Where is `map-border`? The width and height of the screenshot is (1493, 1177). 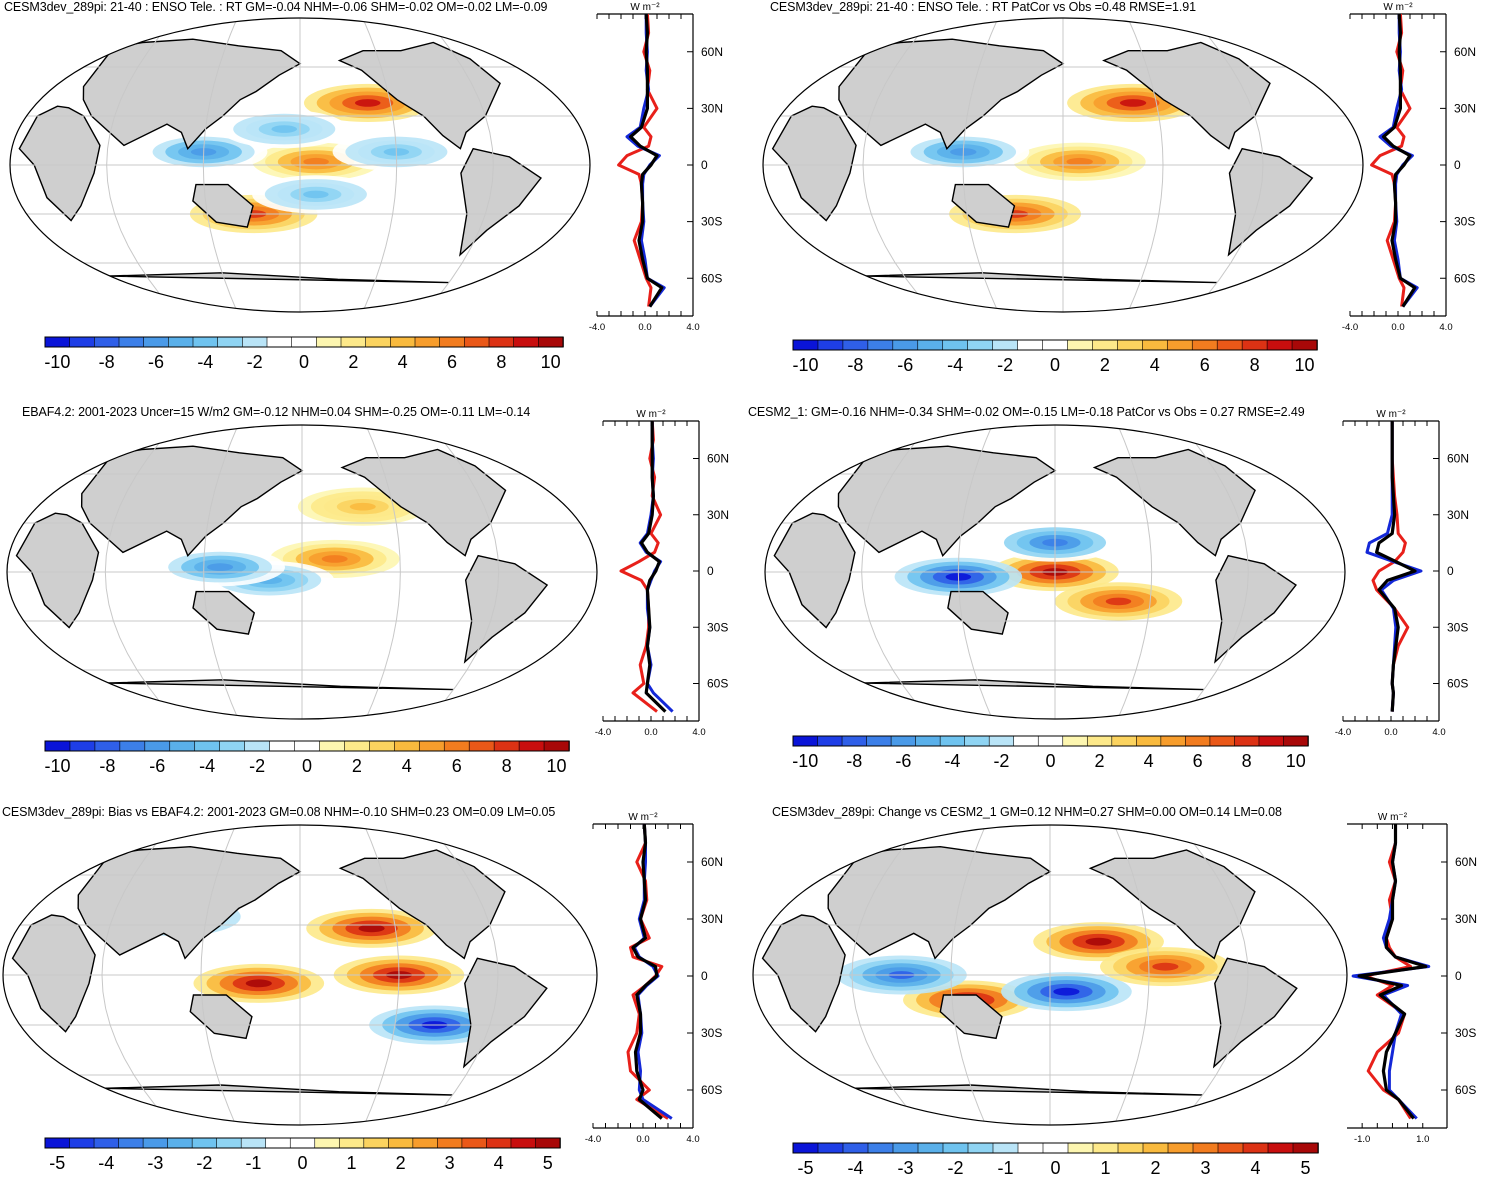 map-border is located at coordinates (1050, 975).